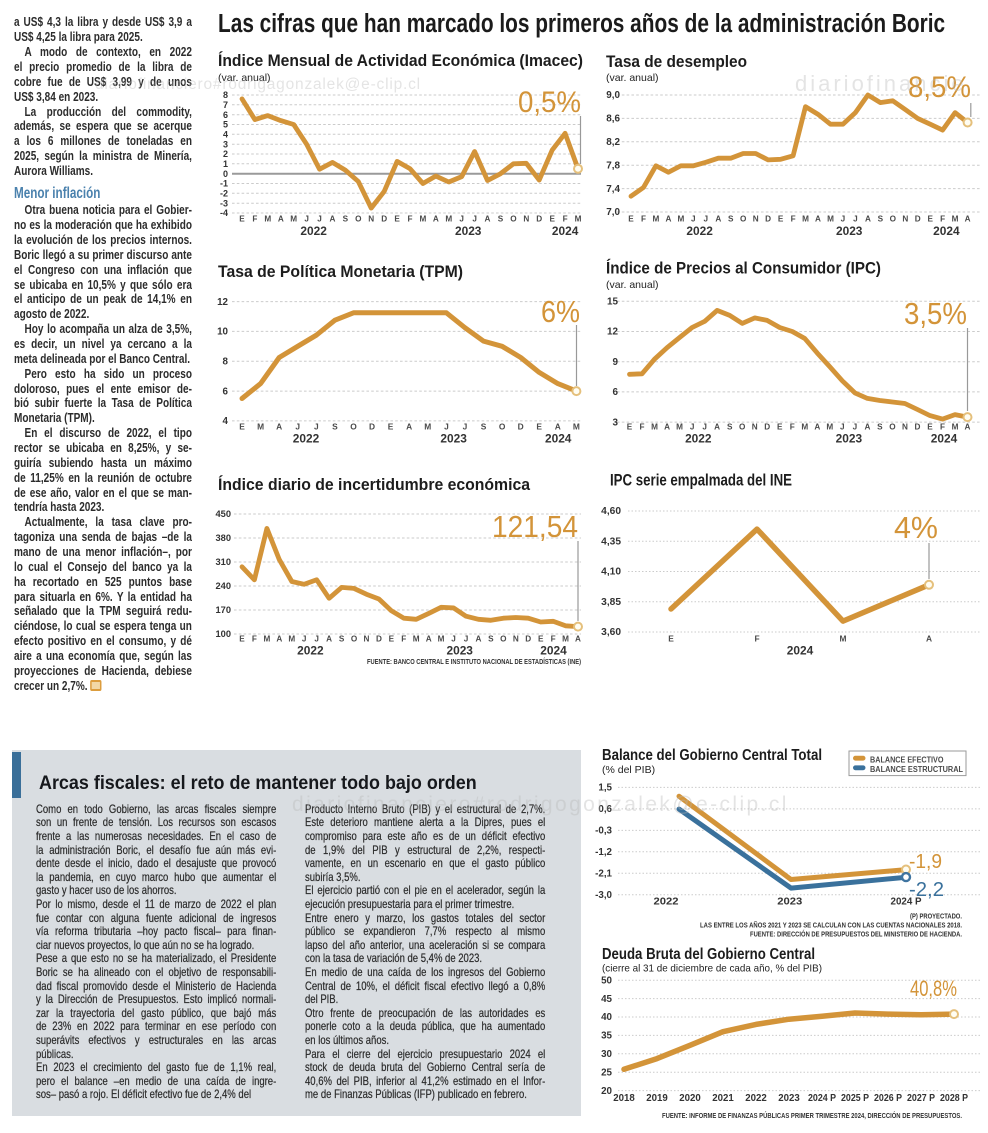 The image size is (988, 1133). I want to click on svg-text: BALANCE ESTRUCTURAL, so click(916, 769).